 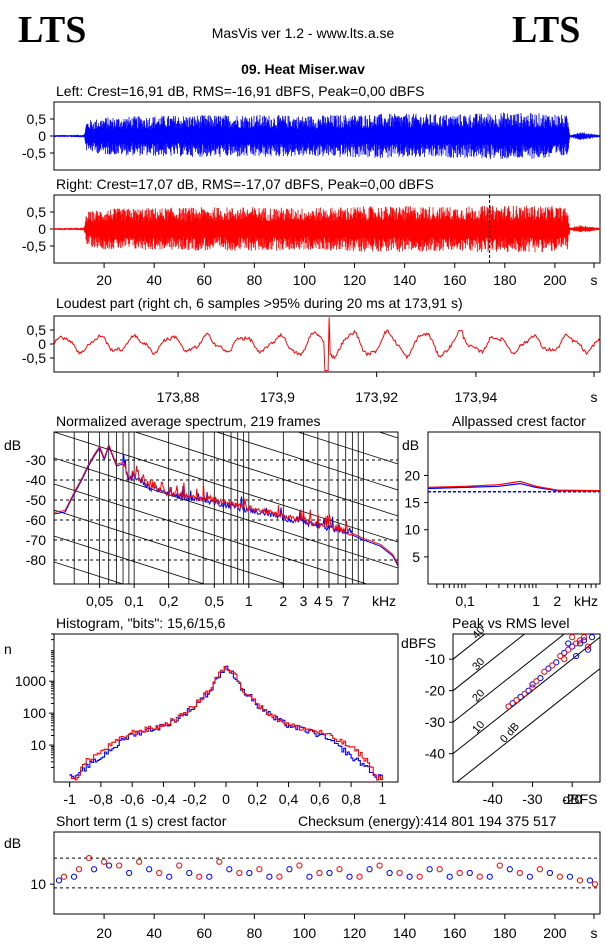 I want to click on panel-title: Peak vs RMS level, so click(x=510, y=623).